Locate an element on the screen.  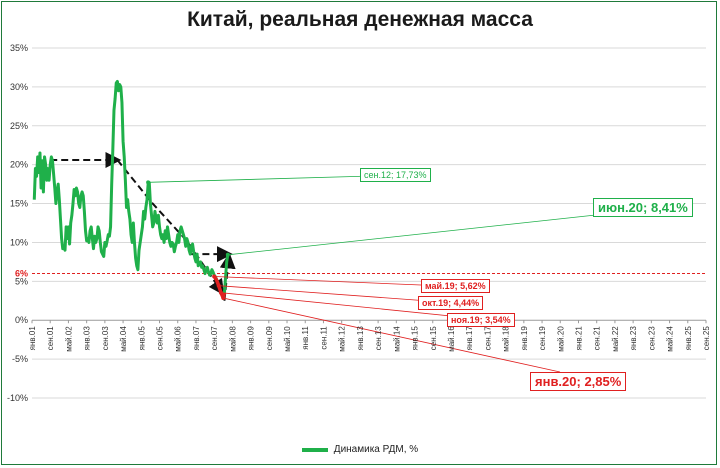
x-tick-label: май.24 is located at coordinates (670, 339).